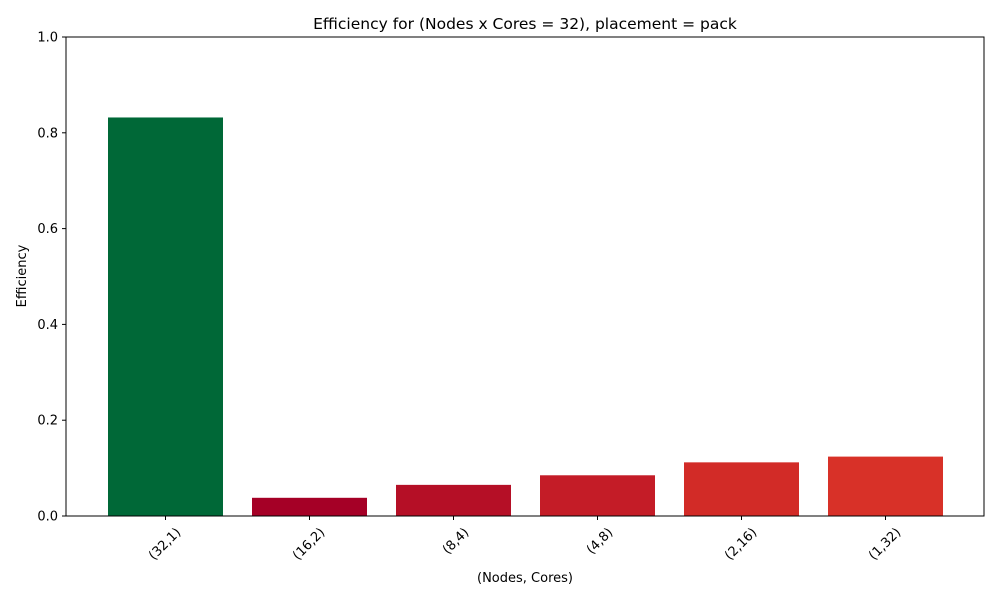 This screenshot has width=1000, height=605. Describe the element at coordinates (456, 541) in the screenshot. I see `x-tick-label: (8,4)` at that location.